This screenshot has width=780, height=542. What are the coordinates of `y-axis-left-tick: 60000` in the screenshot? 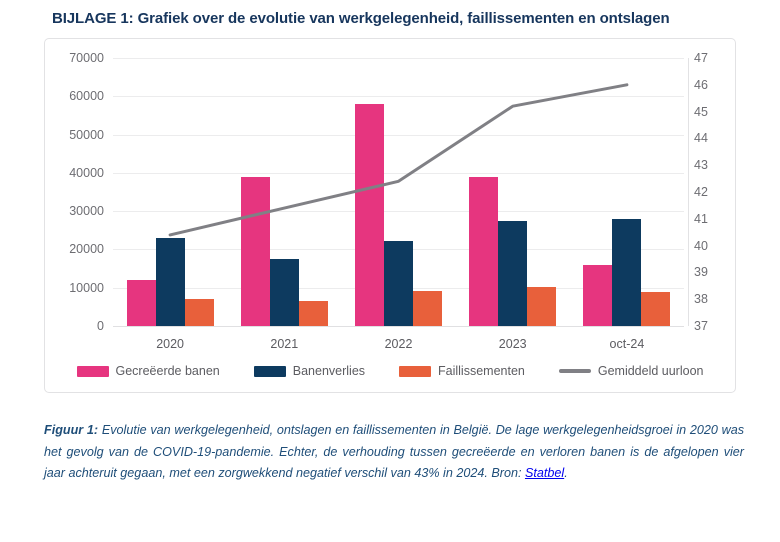 It's located at (86, 96).